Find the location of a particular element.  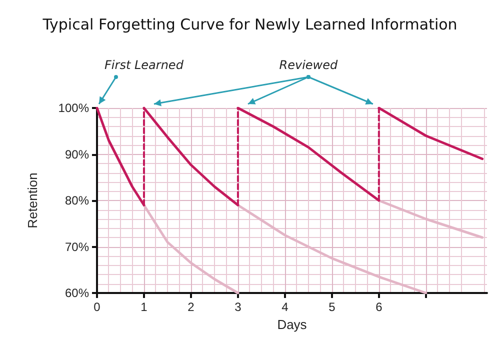

x-tick-label: 0 is located at coordinates (97, 307).